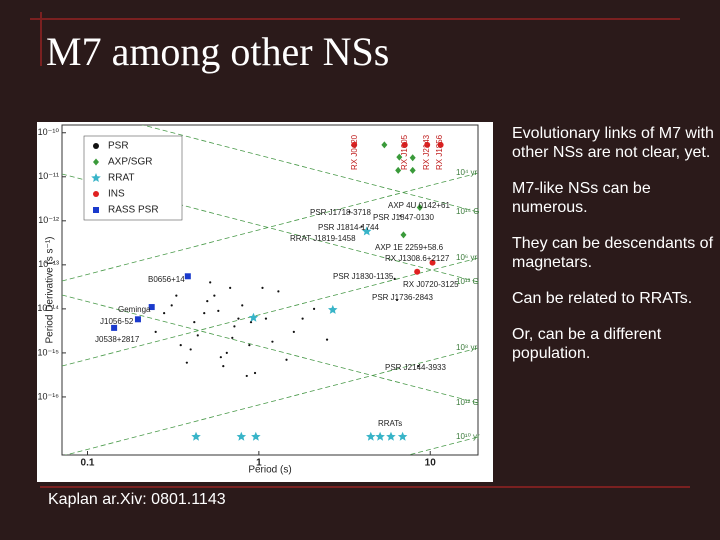 The width and height of the screenshot is (720, 540). Describe the element at coordinates (323, 238) in the screenshot. I see `annotation: RRAT J1819-1458` at that location.